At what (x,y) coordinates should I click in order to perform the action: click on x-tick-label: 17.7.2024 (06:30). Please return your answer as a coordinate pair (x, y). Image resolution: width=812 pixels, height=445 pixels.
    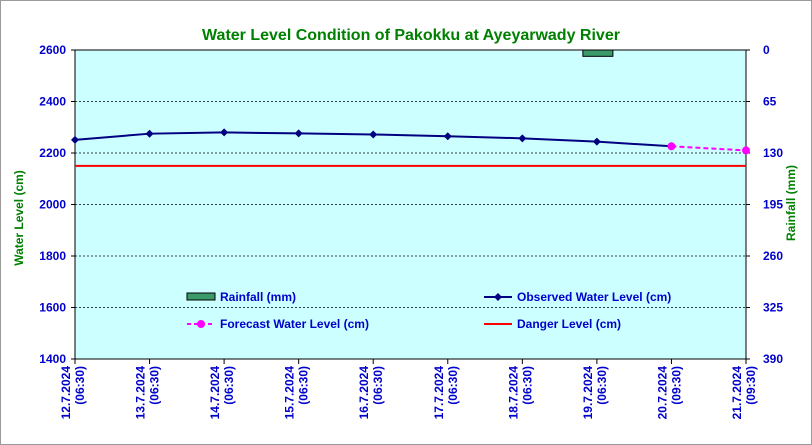
    Looking at the image, I should click on (446, 393).